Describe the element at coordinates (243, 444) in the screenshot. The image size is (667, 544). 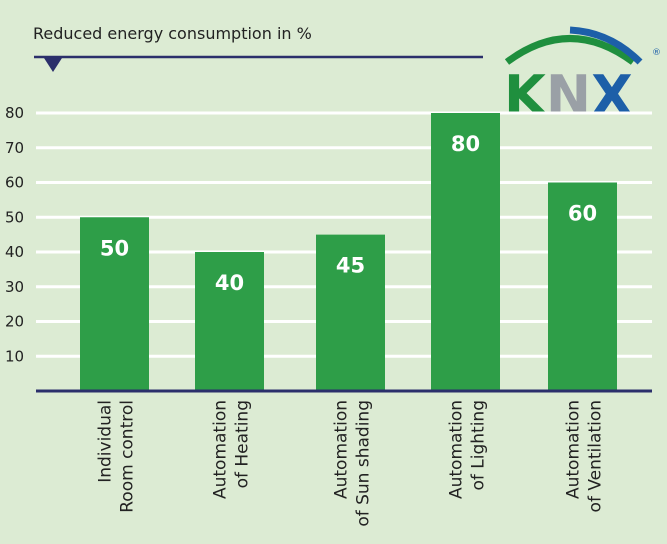
I see `x-category-label: of Heating` at that location.